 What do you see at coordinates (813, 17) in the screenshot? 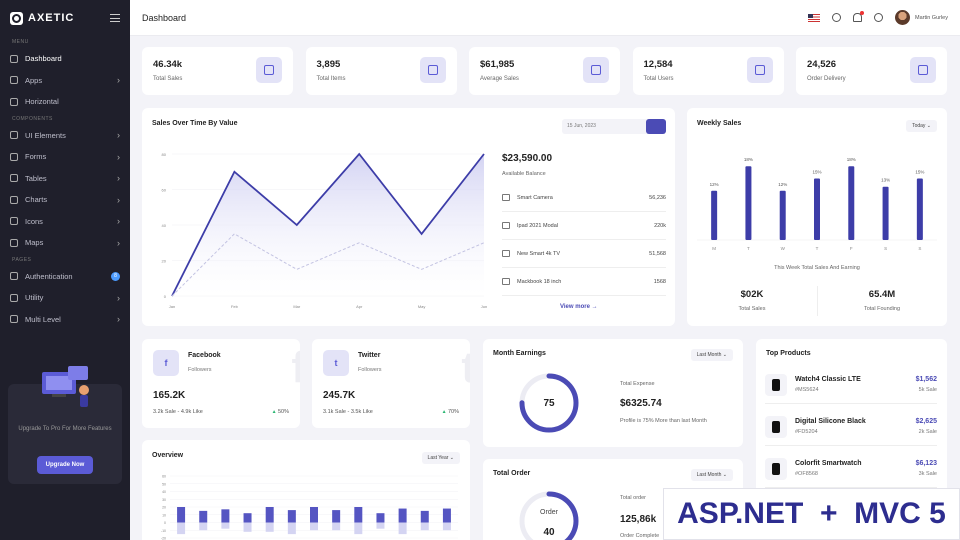
I see `us-flag-icon` at bounding box center [813, 17].